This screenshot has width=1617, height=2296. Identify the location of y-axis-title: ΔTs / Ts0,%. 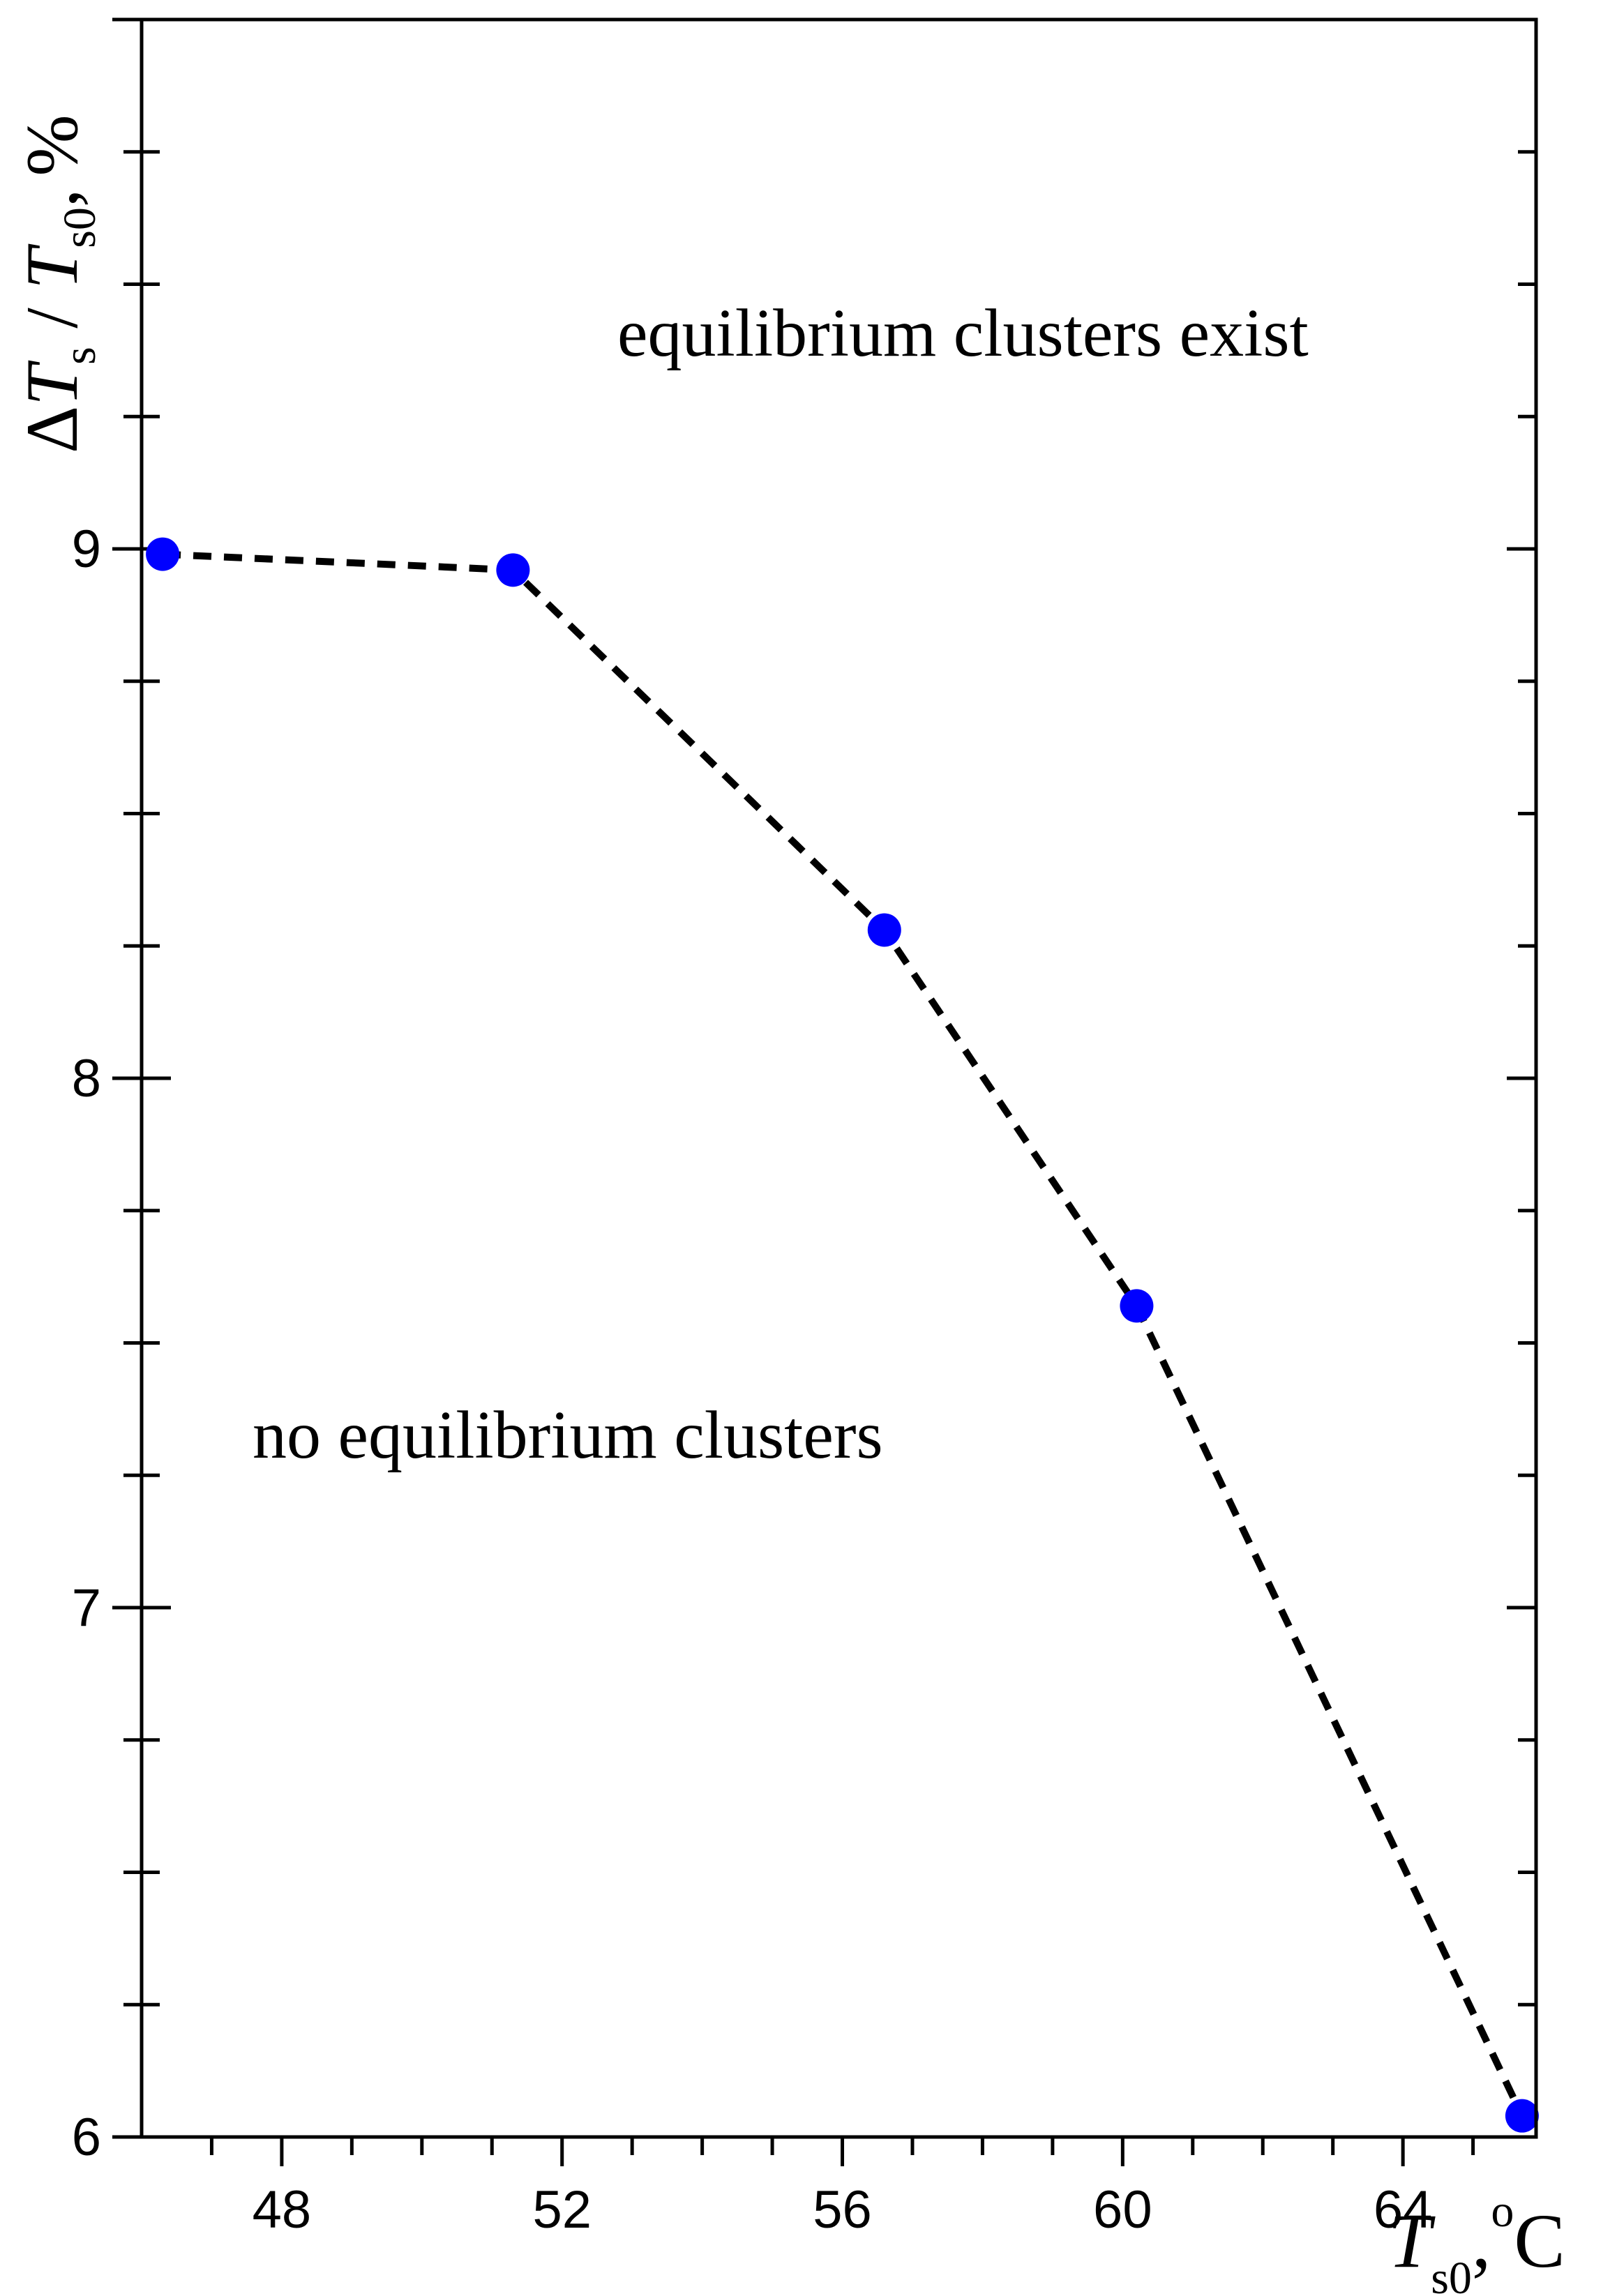
(58, 283).